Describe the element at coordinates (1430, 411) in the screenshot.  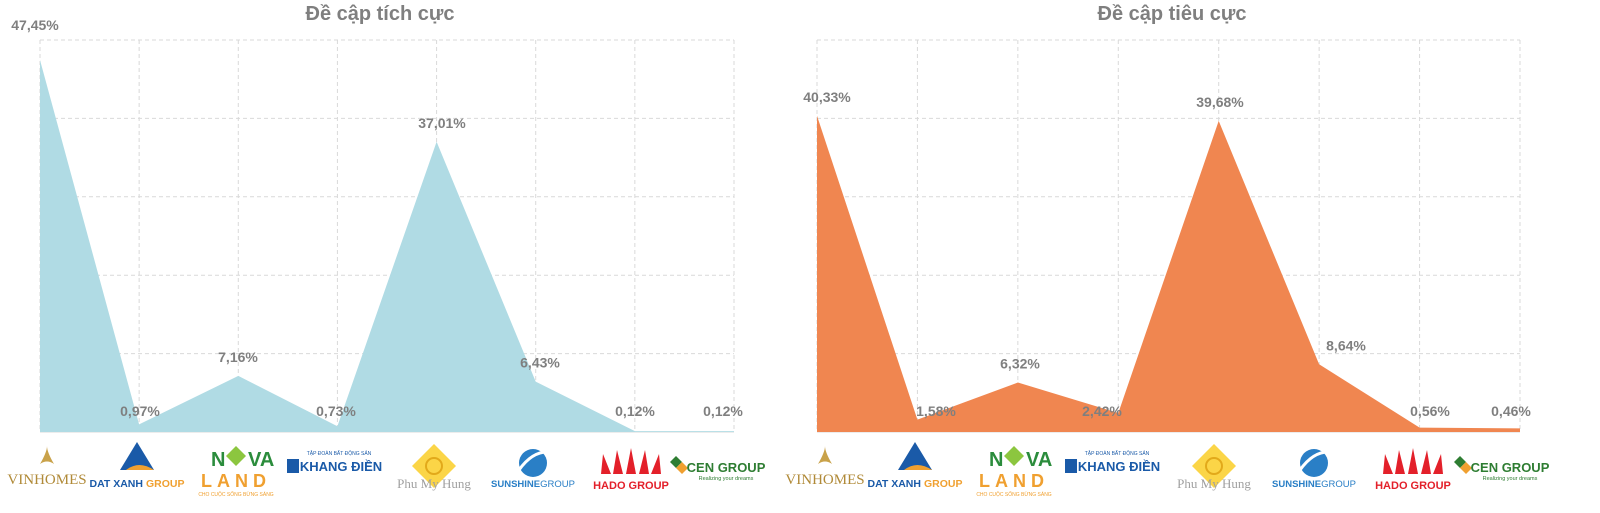
I see `data-label: 0,56%` at that location.